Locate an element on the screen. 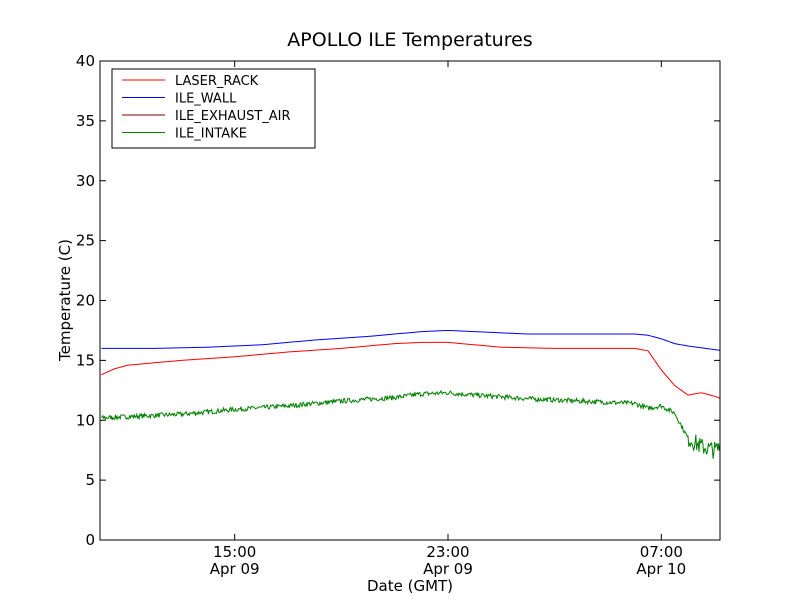  series-line-ile-wall is located at coordinates (410, 340).